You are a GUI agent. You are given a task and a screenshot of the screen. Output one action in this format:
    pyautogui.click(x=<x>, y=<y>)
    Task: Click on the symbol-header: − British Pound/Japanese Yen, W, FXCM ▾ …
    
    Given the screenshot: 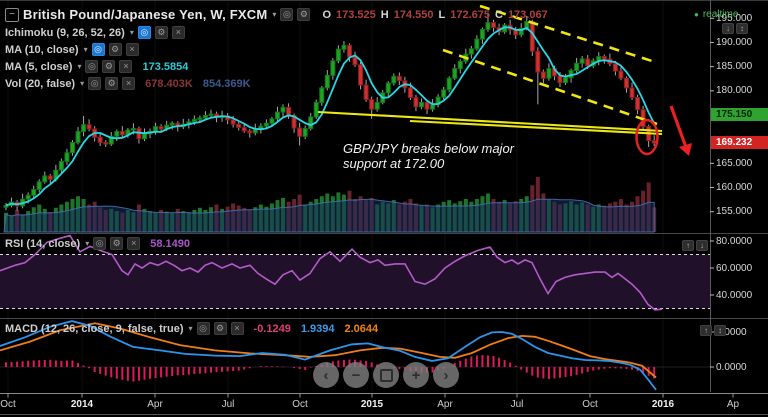 What is the action you would take?
    pyautogui.click(x=276, y=14)
    